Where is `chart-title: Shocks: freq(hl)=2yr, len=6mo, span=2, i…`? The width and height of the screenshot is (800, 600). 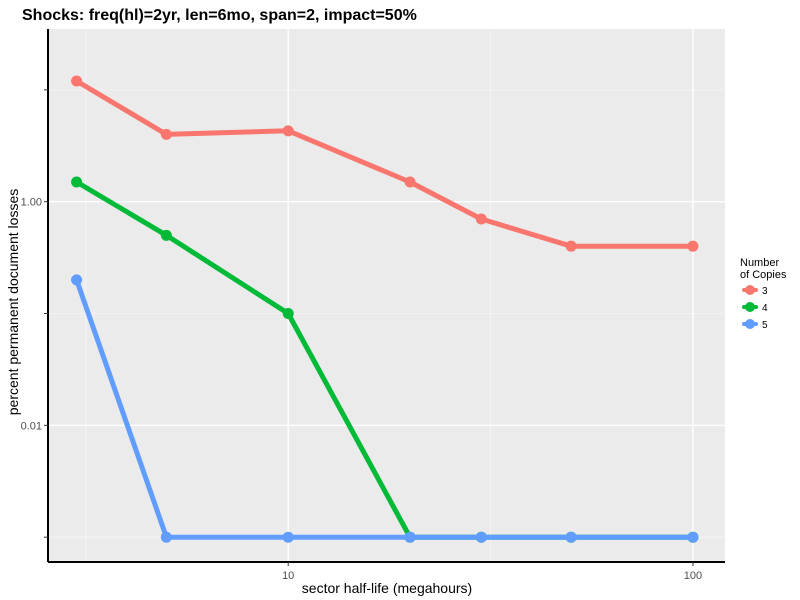
chart-title: Shocks: freq(hl)=2yr, len=6mo, span=2, i… is located at coordinates (219, 15).